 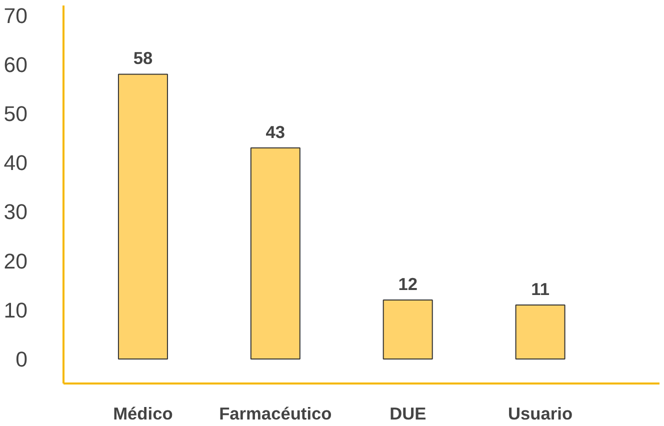 What do you see at coordinates (16, 310) in the screenshot?
I see `y-tick-label: 10` at bounding box center [16, 310].